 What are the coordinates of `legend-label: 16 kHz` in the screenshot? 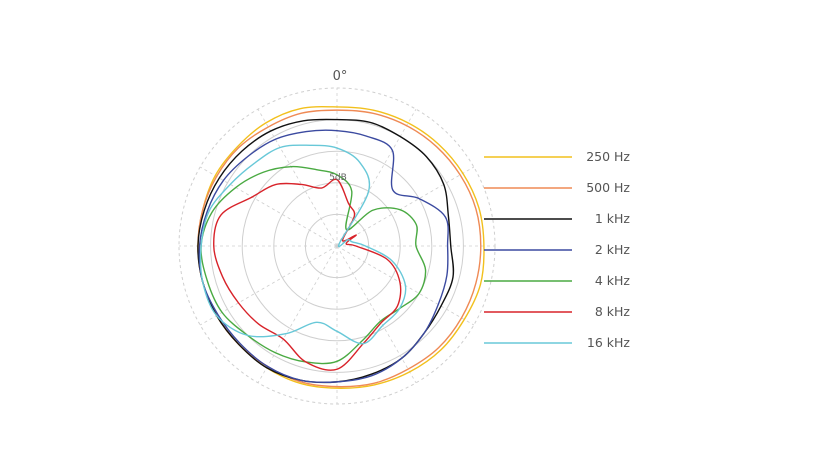 It's located at (609, 342).